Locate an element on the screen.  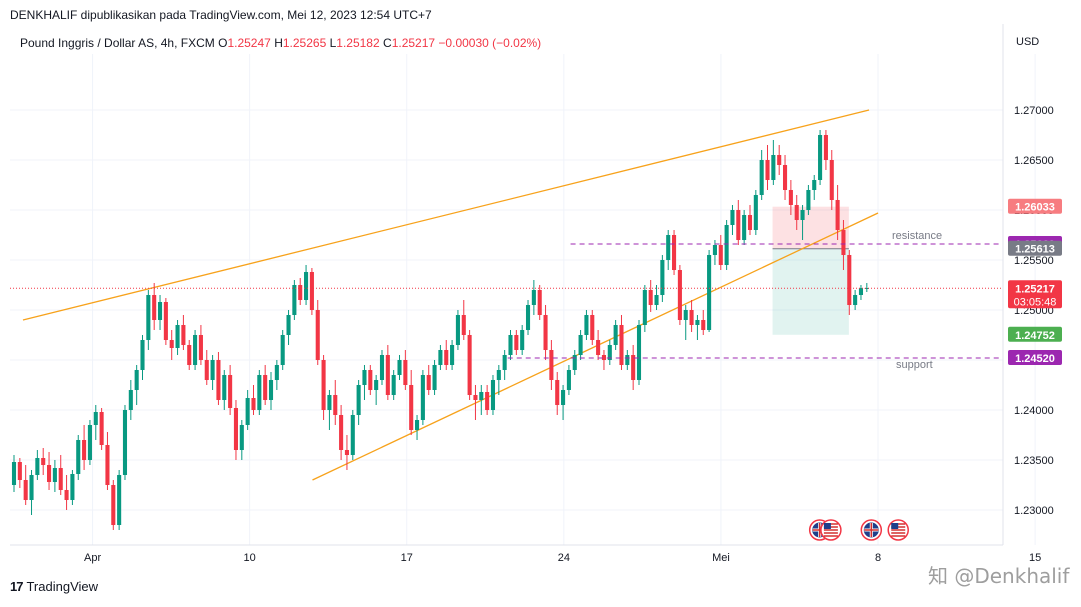
open-label: O is located at coordinates (223, 43).